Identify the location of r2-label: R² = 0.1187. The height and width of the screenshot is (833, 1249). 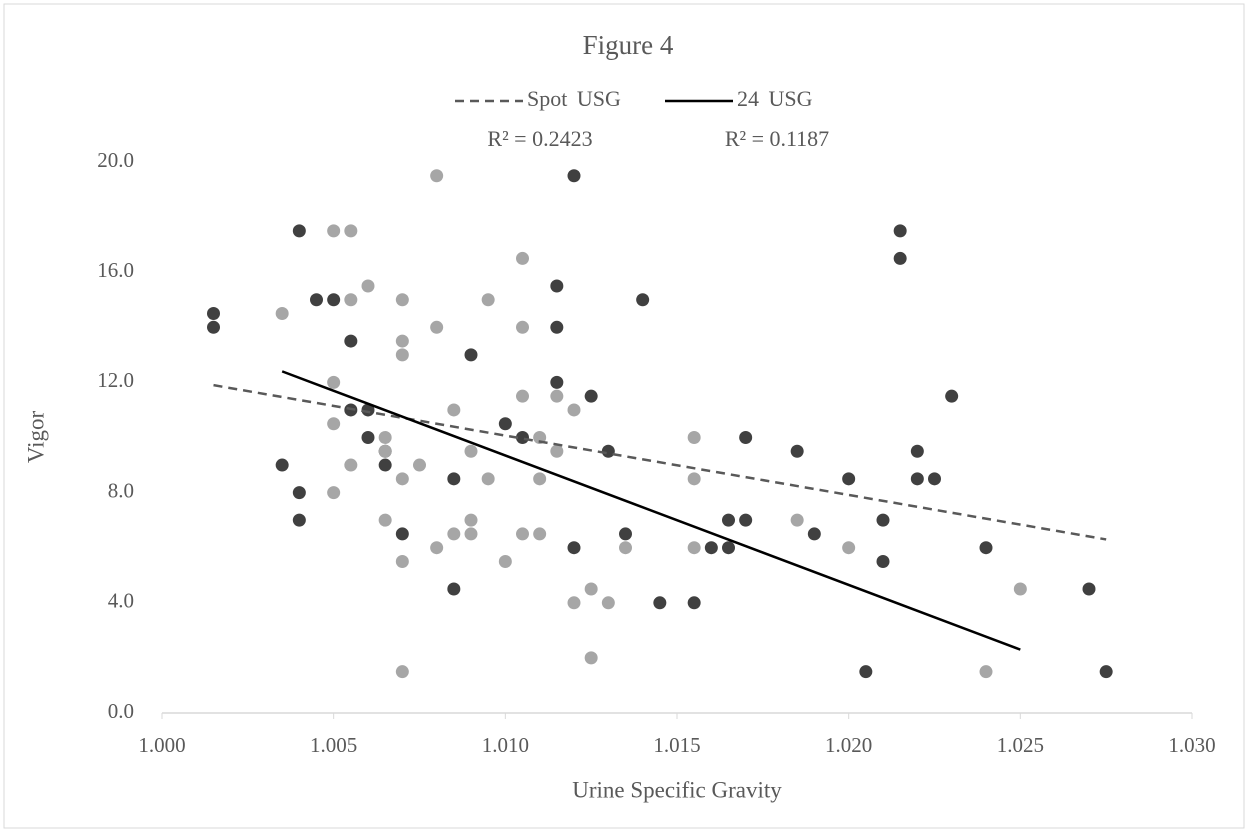
(777, 138).